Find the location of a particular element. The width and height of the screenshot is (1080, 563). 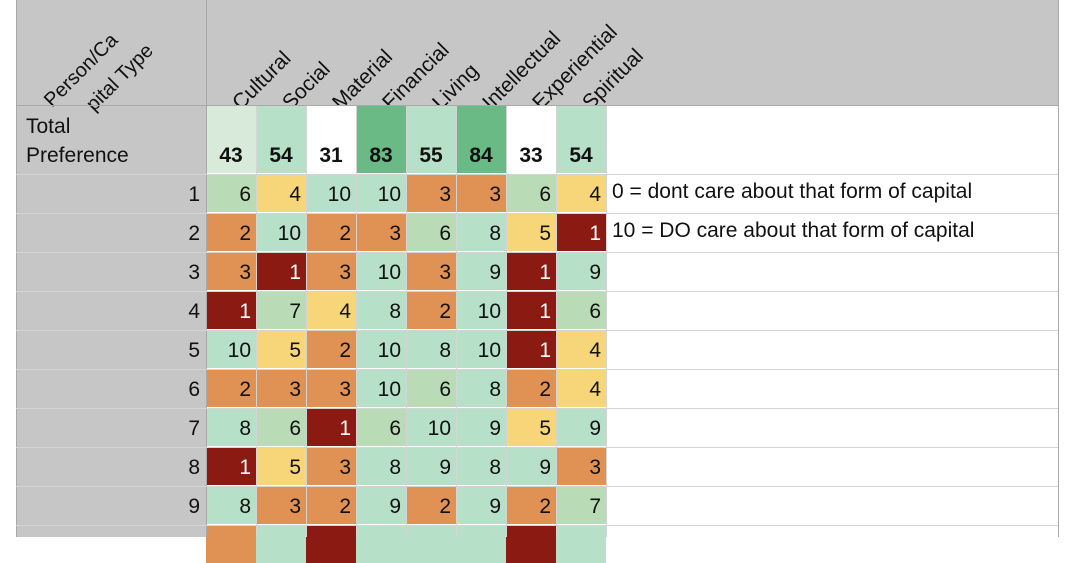

total-cell: 31 is located at coordinates (331, 139).